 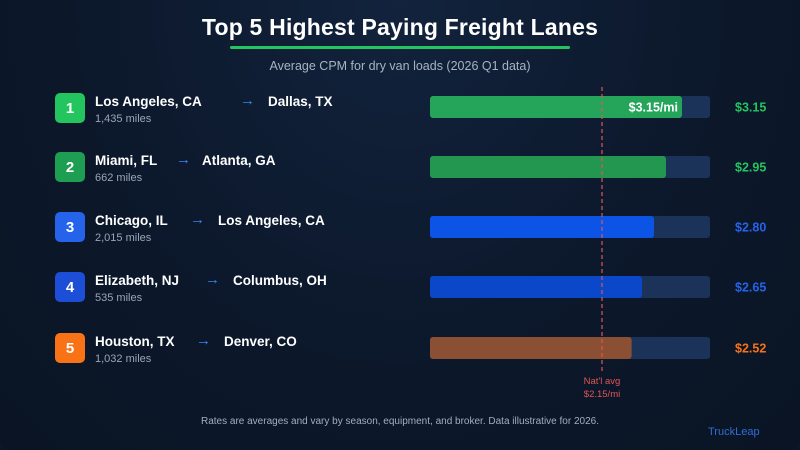 What do you see at coordinates (750, 108) in the screenshot?
I see `value-label: $3.15` at bounding box center [750, 108].